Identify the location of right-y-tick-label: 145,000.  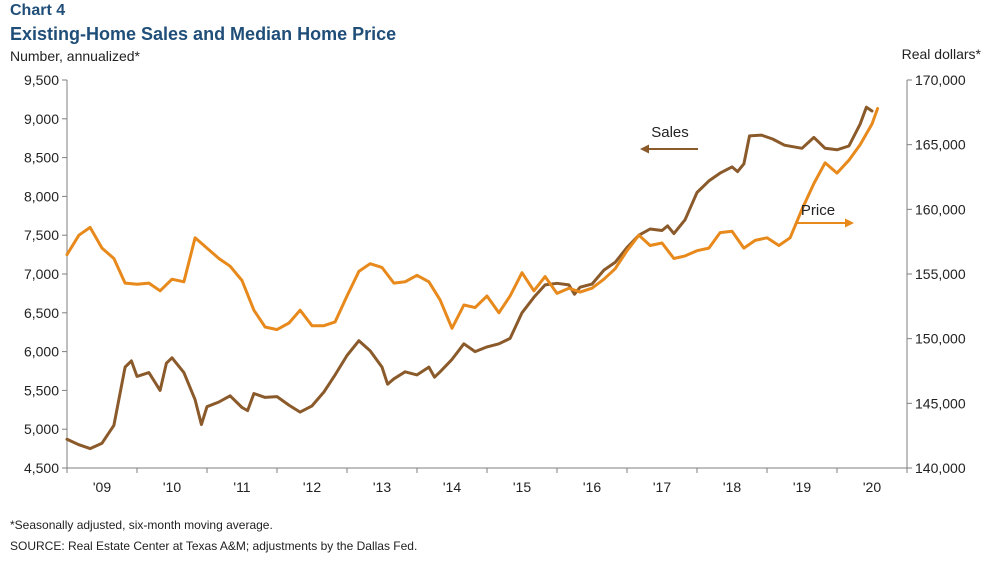
(940, 403).